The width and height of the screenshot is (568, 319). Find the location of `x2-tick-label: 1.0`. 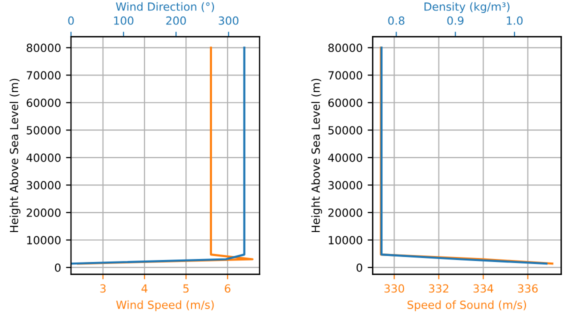

x2-tick-label: 1.0 is located at coordinates (514, 20).